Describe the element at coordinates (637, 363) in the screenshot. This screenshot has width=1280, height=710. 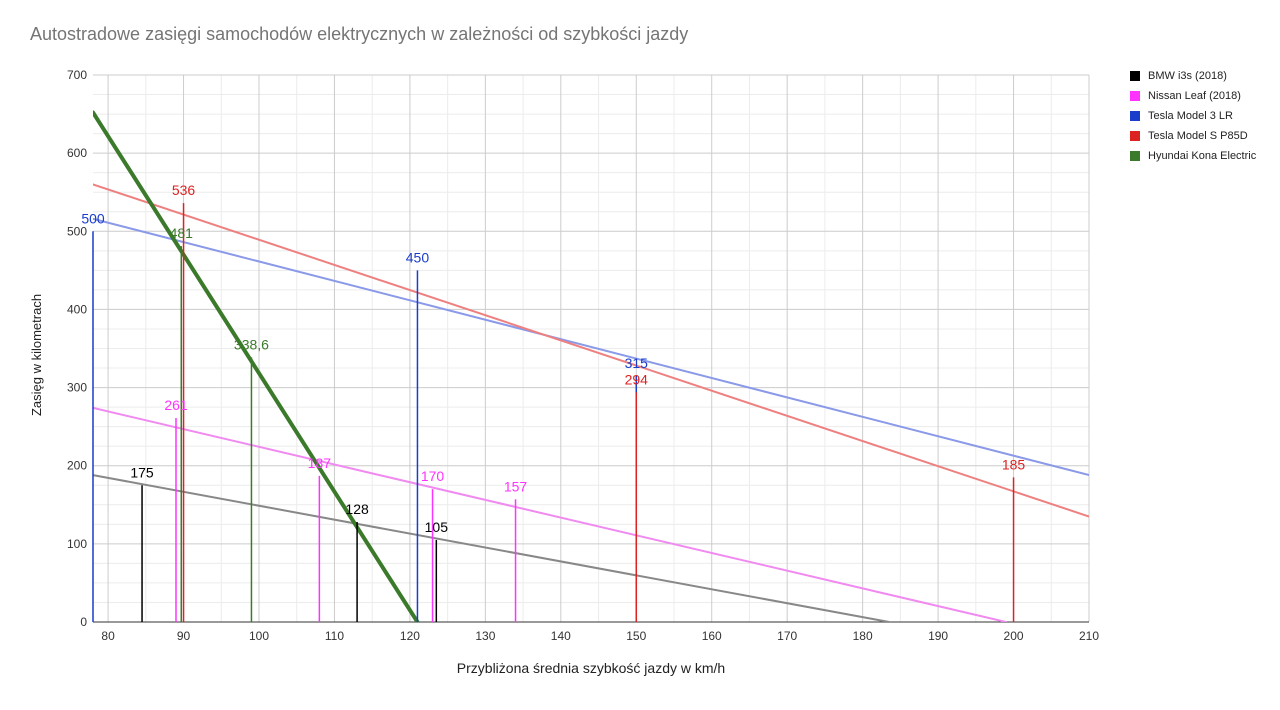
I see `data-label: 315` at that location.